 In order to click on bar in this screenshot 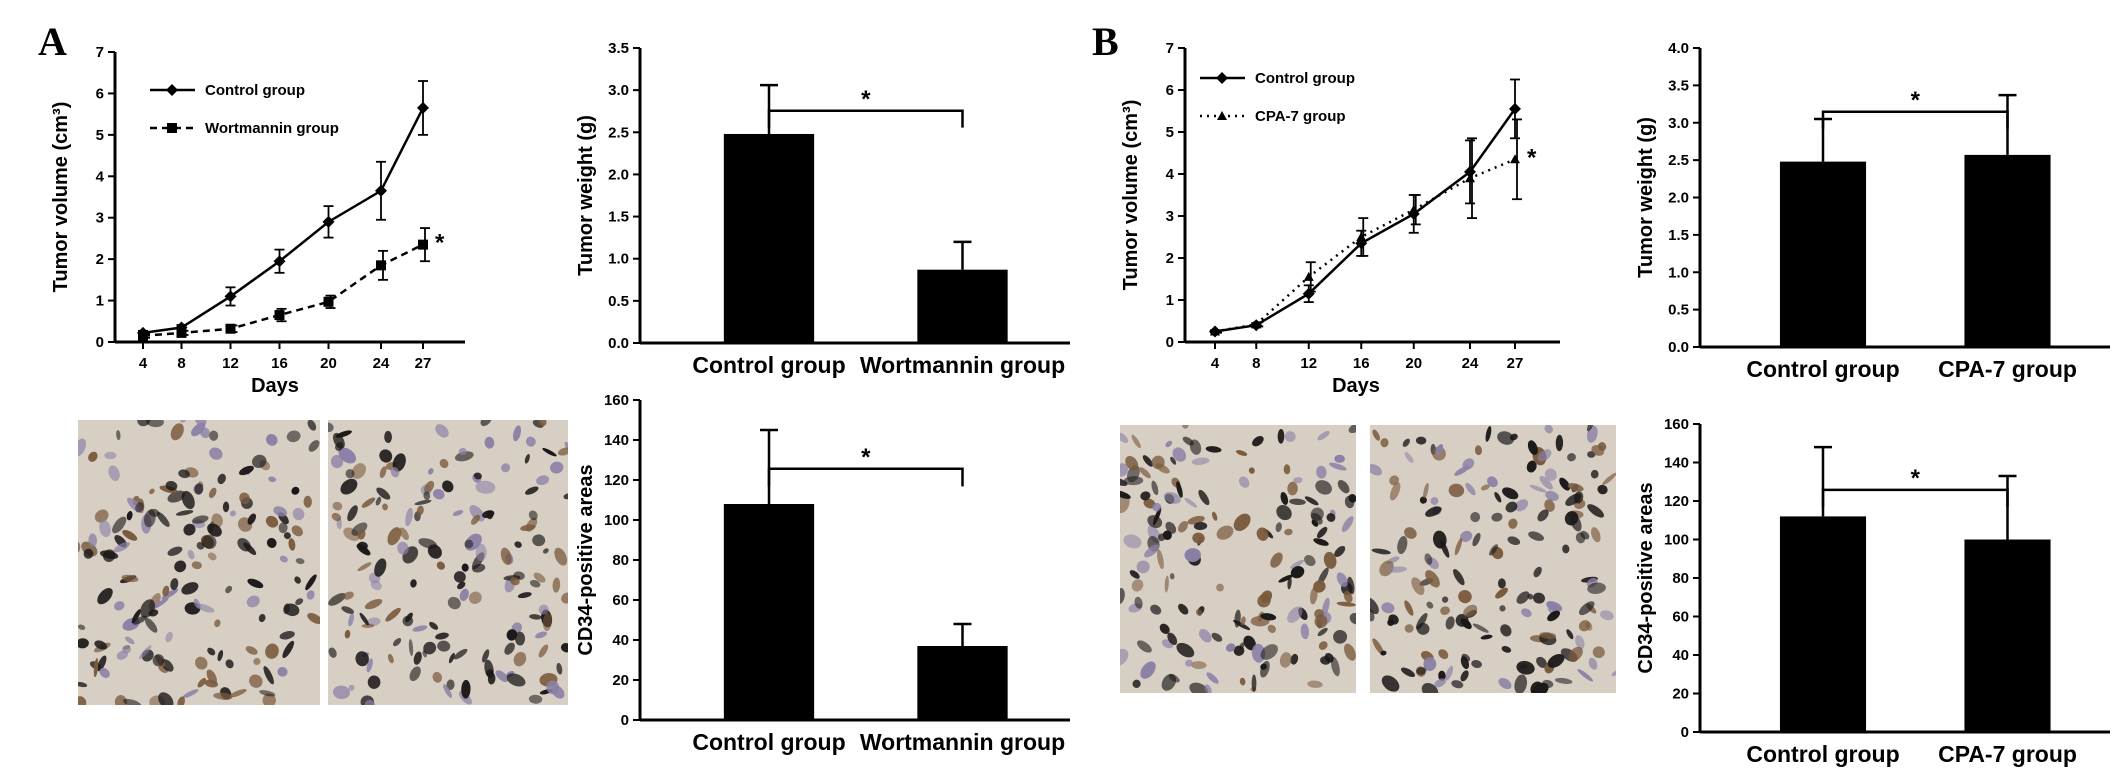, I will do `click(2007, 635)`.